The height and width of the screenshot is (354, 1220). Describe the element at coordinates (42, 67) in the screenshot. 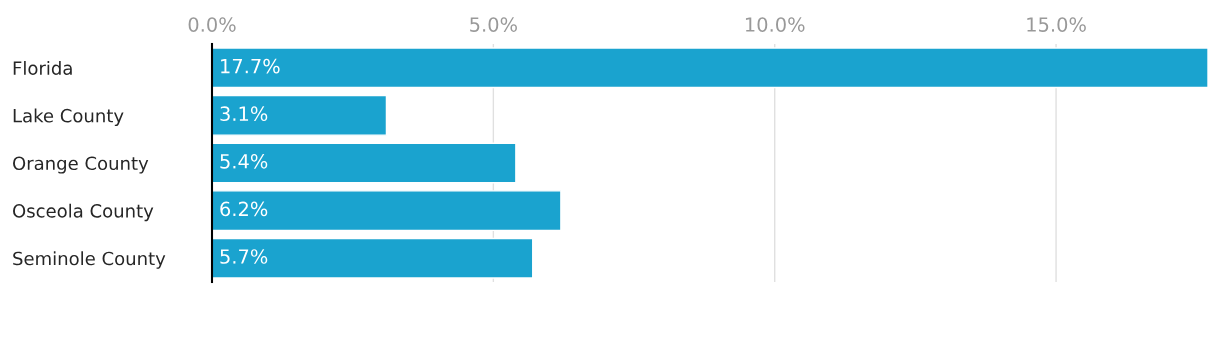

I see `y-tick-label: Florida` at that location.